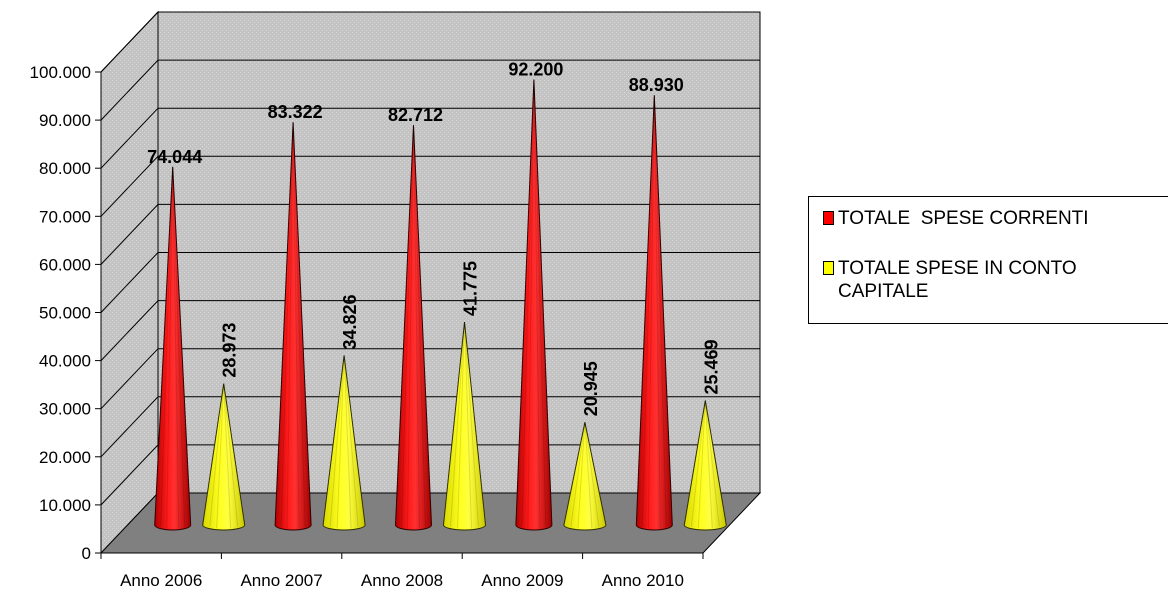  I want to click on data-label-spese-correnti: 82.712, so click(415, 115).